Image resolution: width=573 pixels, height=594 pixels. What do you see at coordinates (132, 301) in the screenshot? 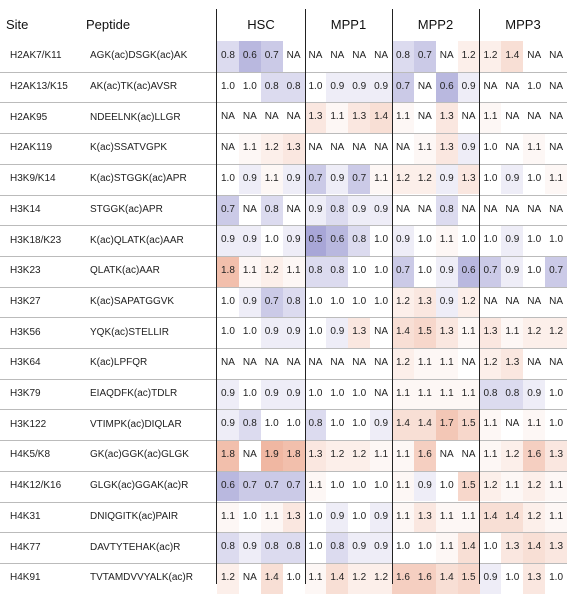
I see `row-peptide: K(ac)SAPATGGVK` at bounding box center [132, 301].